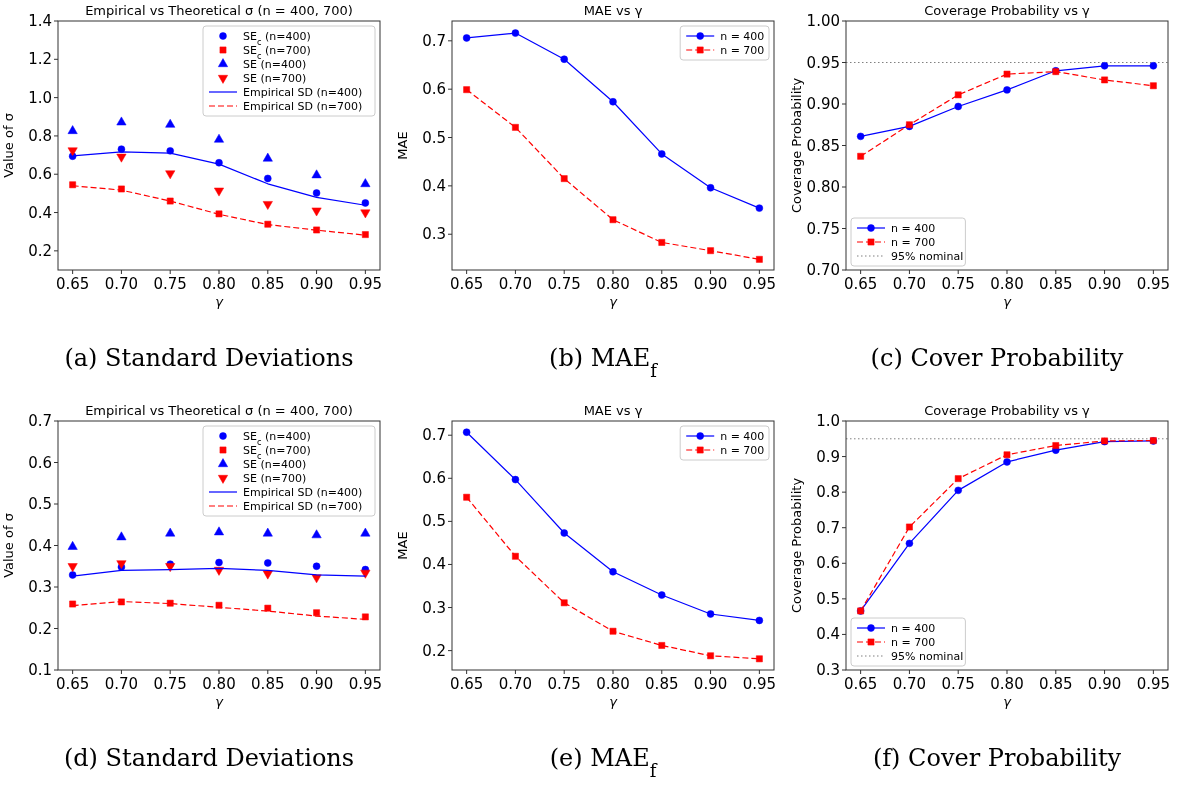  I want to click on text: (f) Cover Probability, so click(997, 758).